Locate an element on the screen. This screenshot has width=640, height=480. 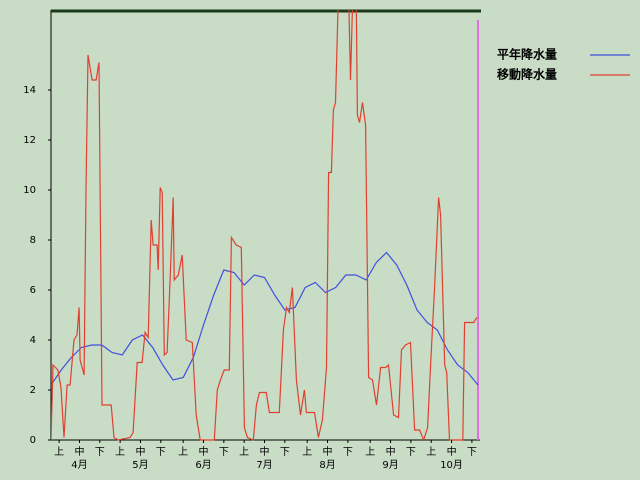
month-label: 10月 is located at coordinates (451, 465).